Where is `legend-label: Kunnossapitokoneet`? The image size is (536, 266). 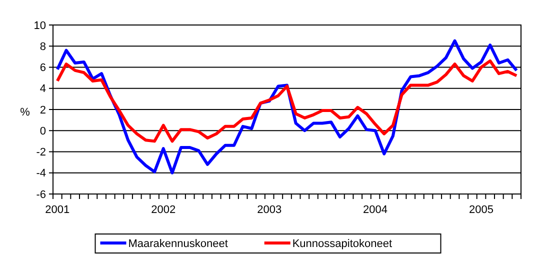 legend-label: Kunnossapitokoneet is located at coordinates (342, 244).